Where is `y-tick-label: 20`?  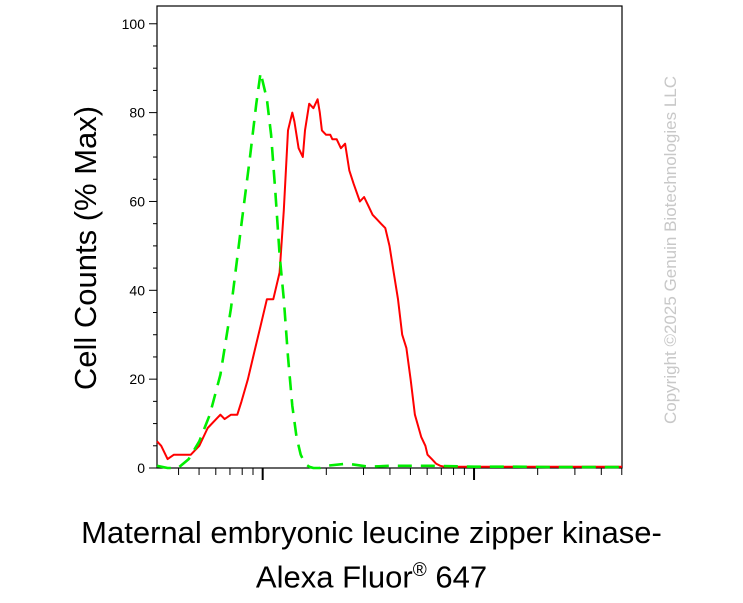 y-tick-label: 20 is located at coordinates (137, 379).